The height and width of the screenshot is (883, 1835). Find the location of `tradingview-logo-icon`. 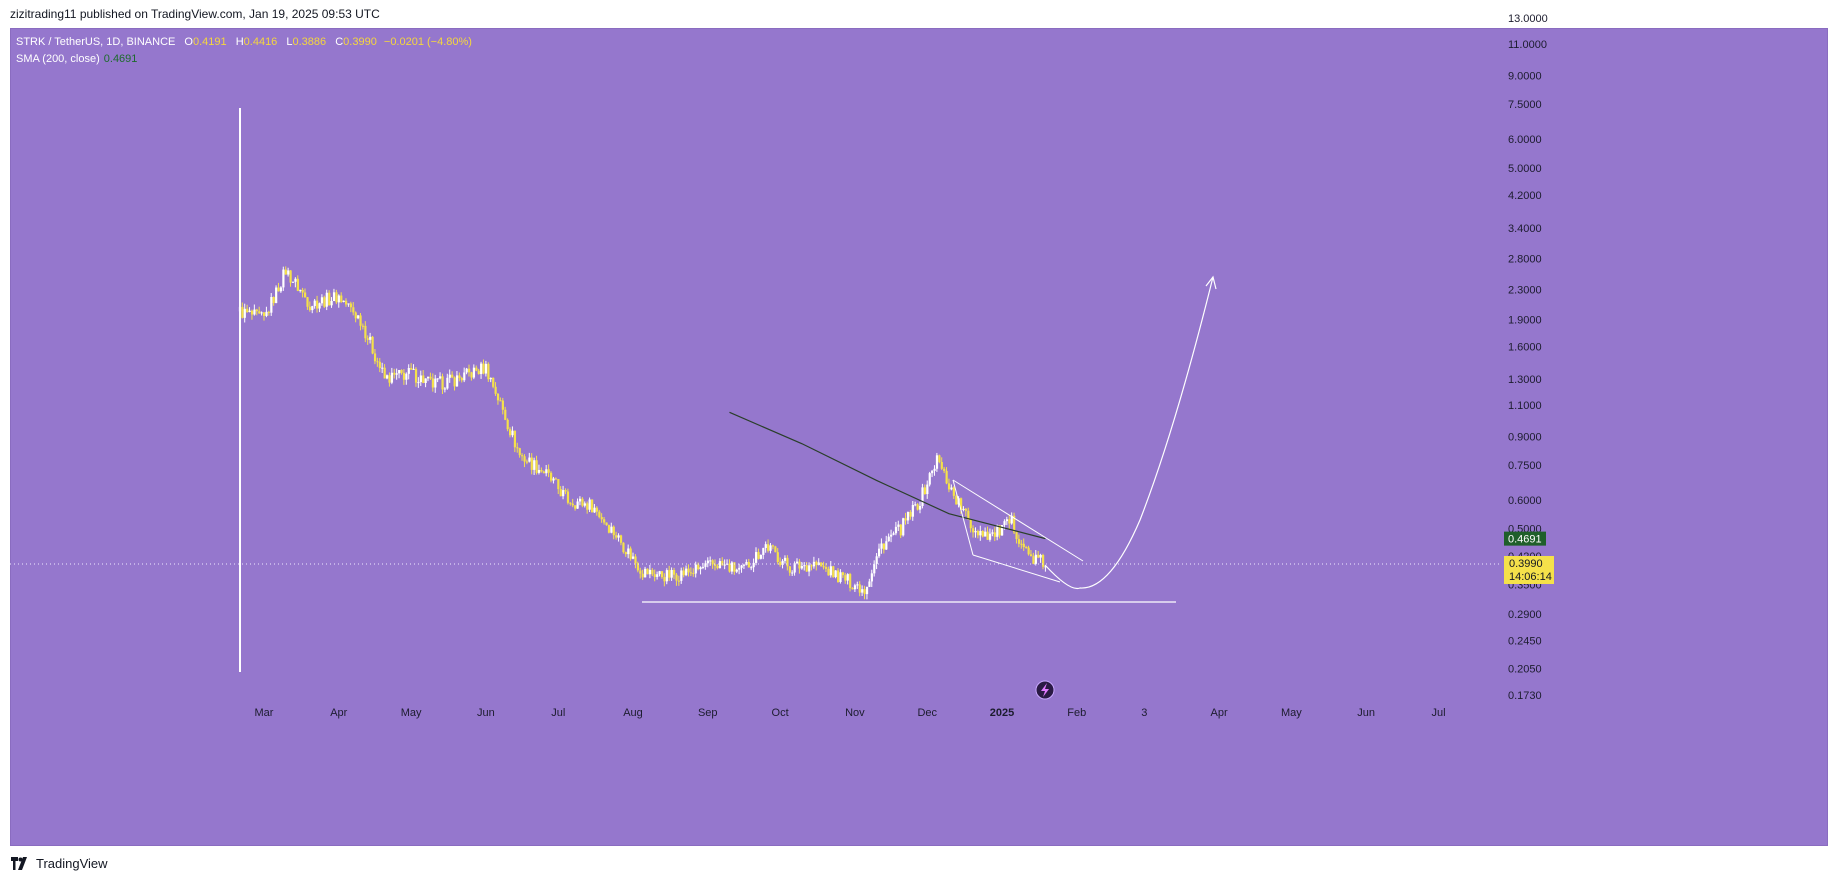

tradingview-logo-icon is located at coordinates (19, 863).